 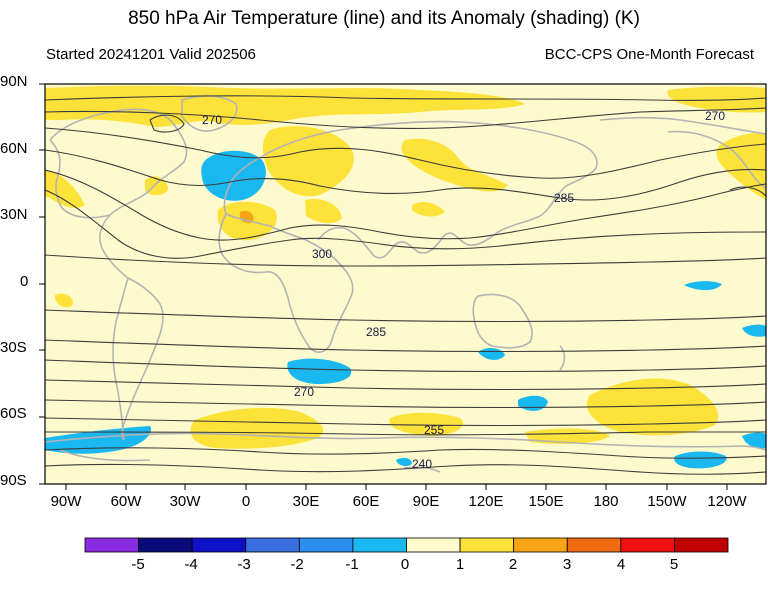 I want to click on contour-label: 255, so click(x=434, y=430).